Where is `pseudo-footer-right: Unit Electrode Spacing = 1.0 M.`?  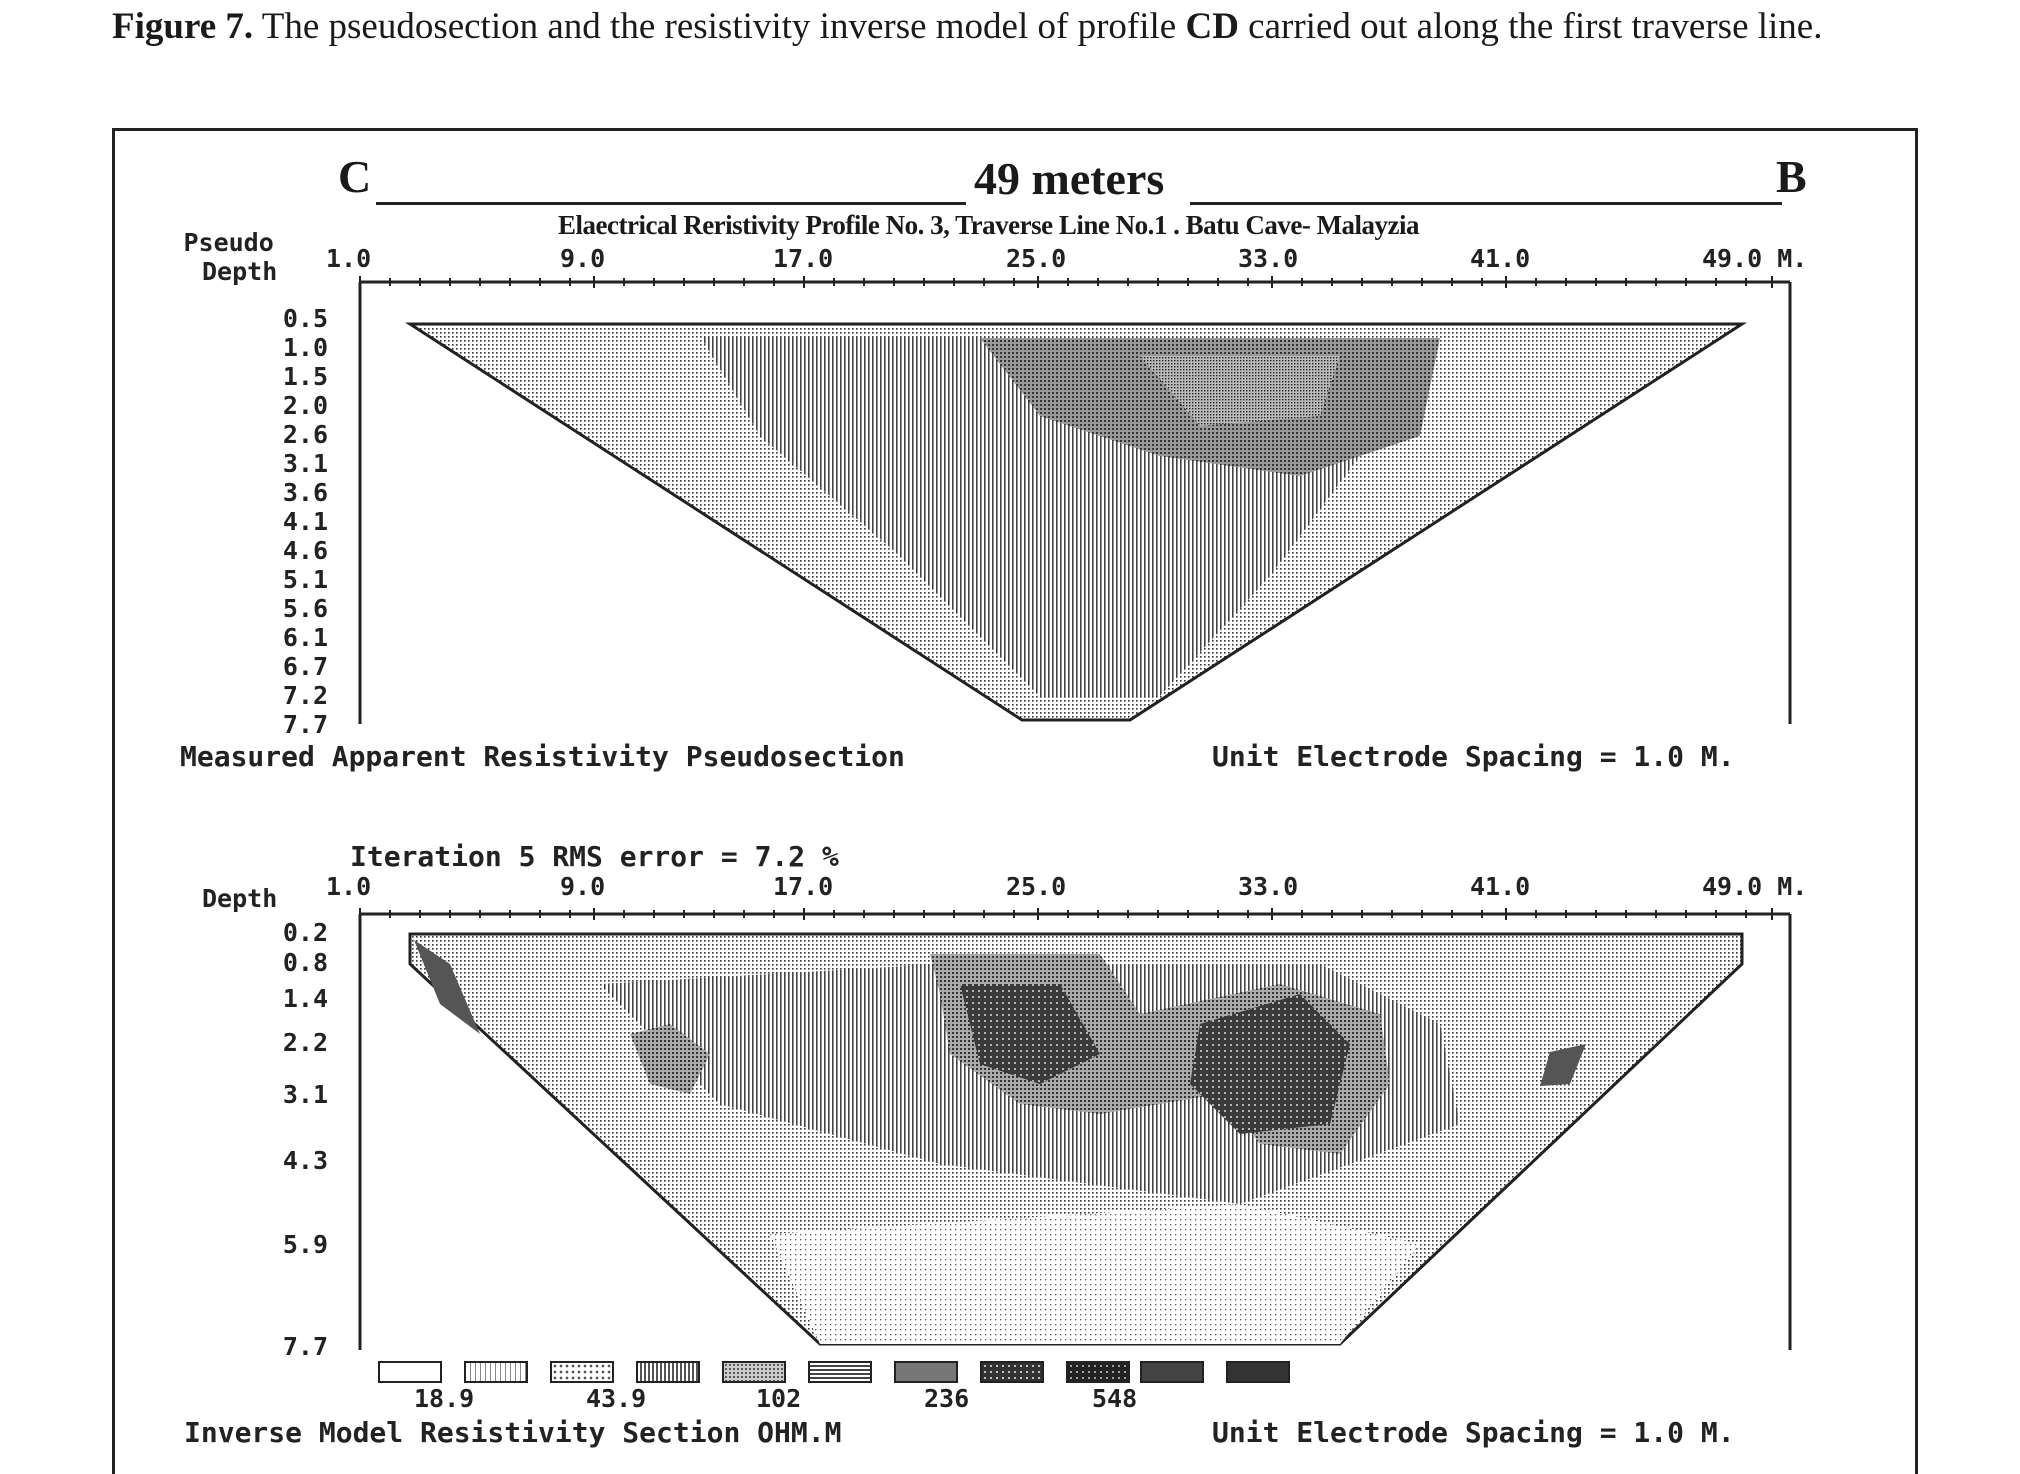
pseudo-footer-right: Unit Electrode Spacing = 1.0 M. is located at coordinates (1473, 756).